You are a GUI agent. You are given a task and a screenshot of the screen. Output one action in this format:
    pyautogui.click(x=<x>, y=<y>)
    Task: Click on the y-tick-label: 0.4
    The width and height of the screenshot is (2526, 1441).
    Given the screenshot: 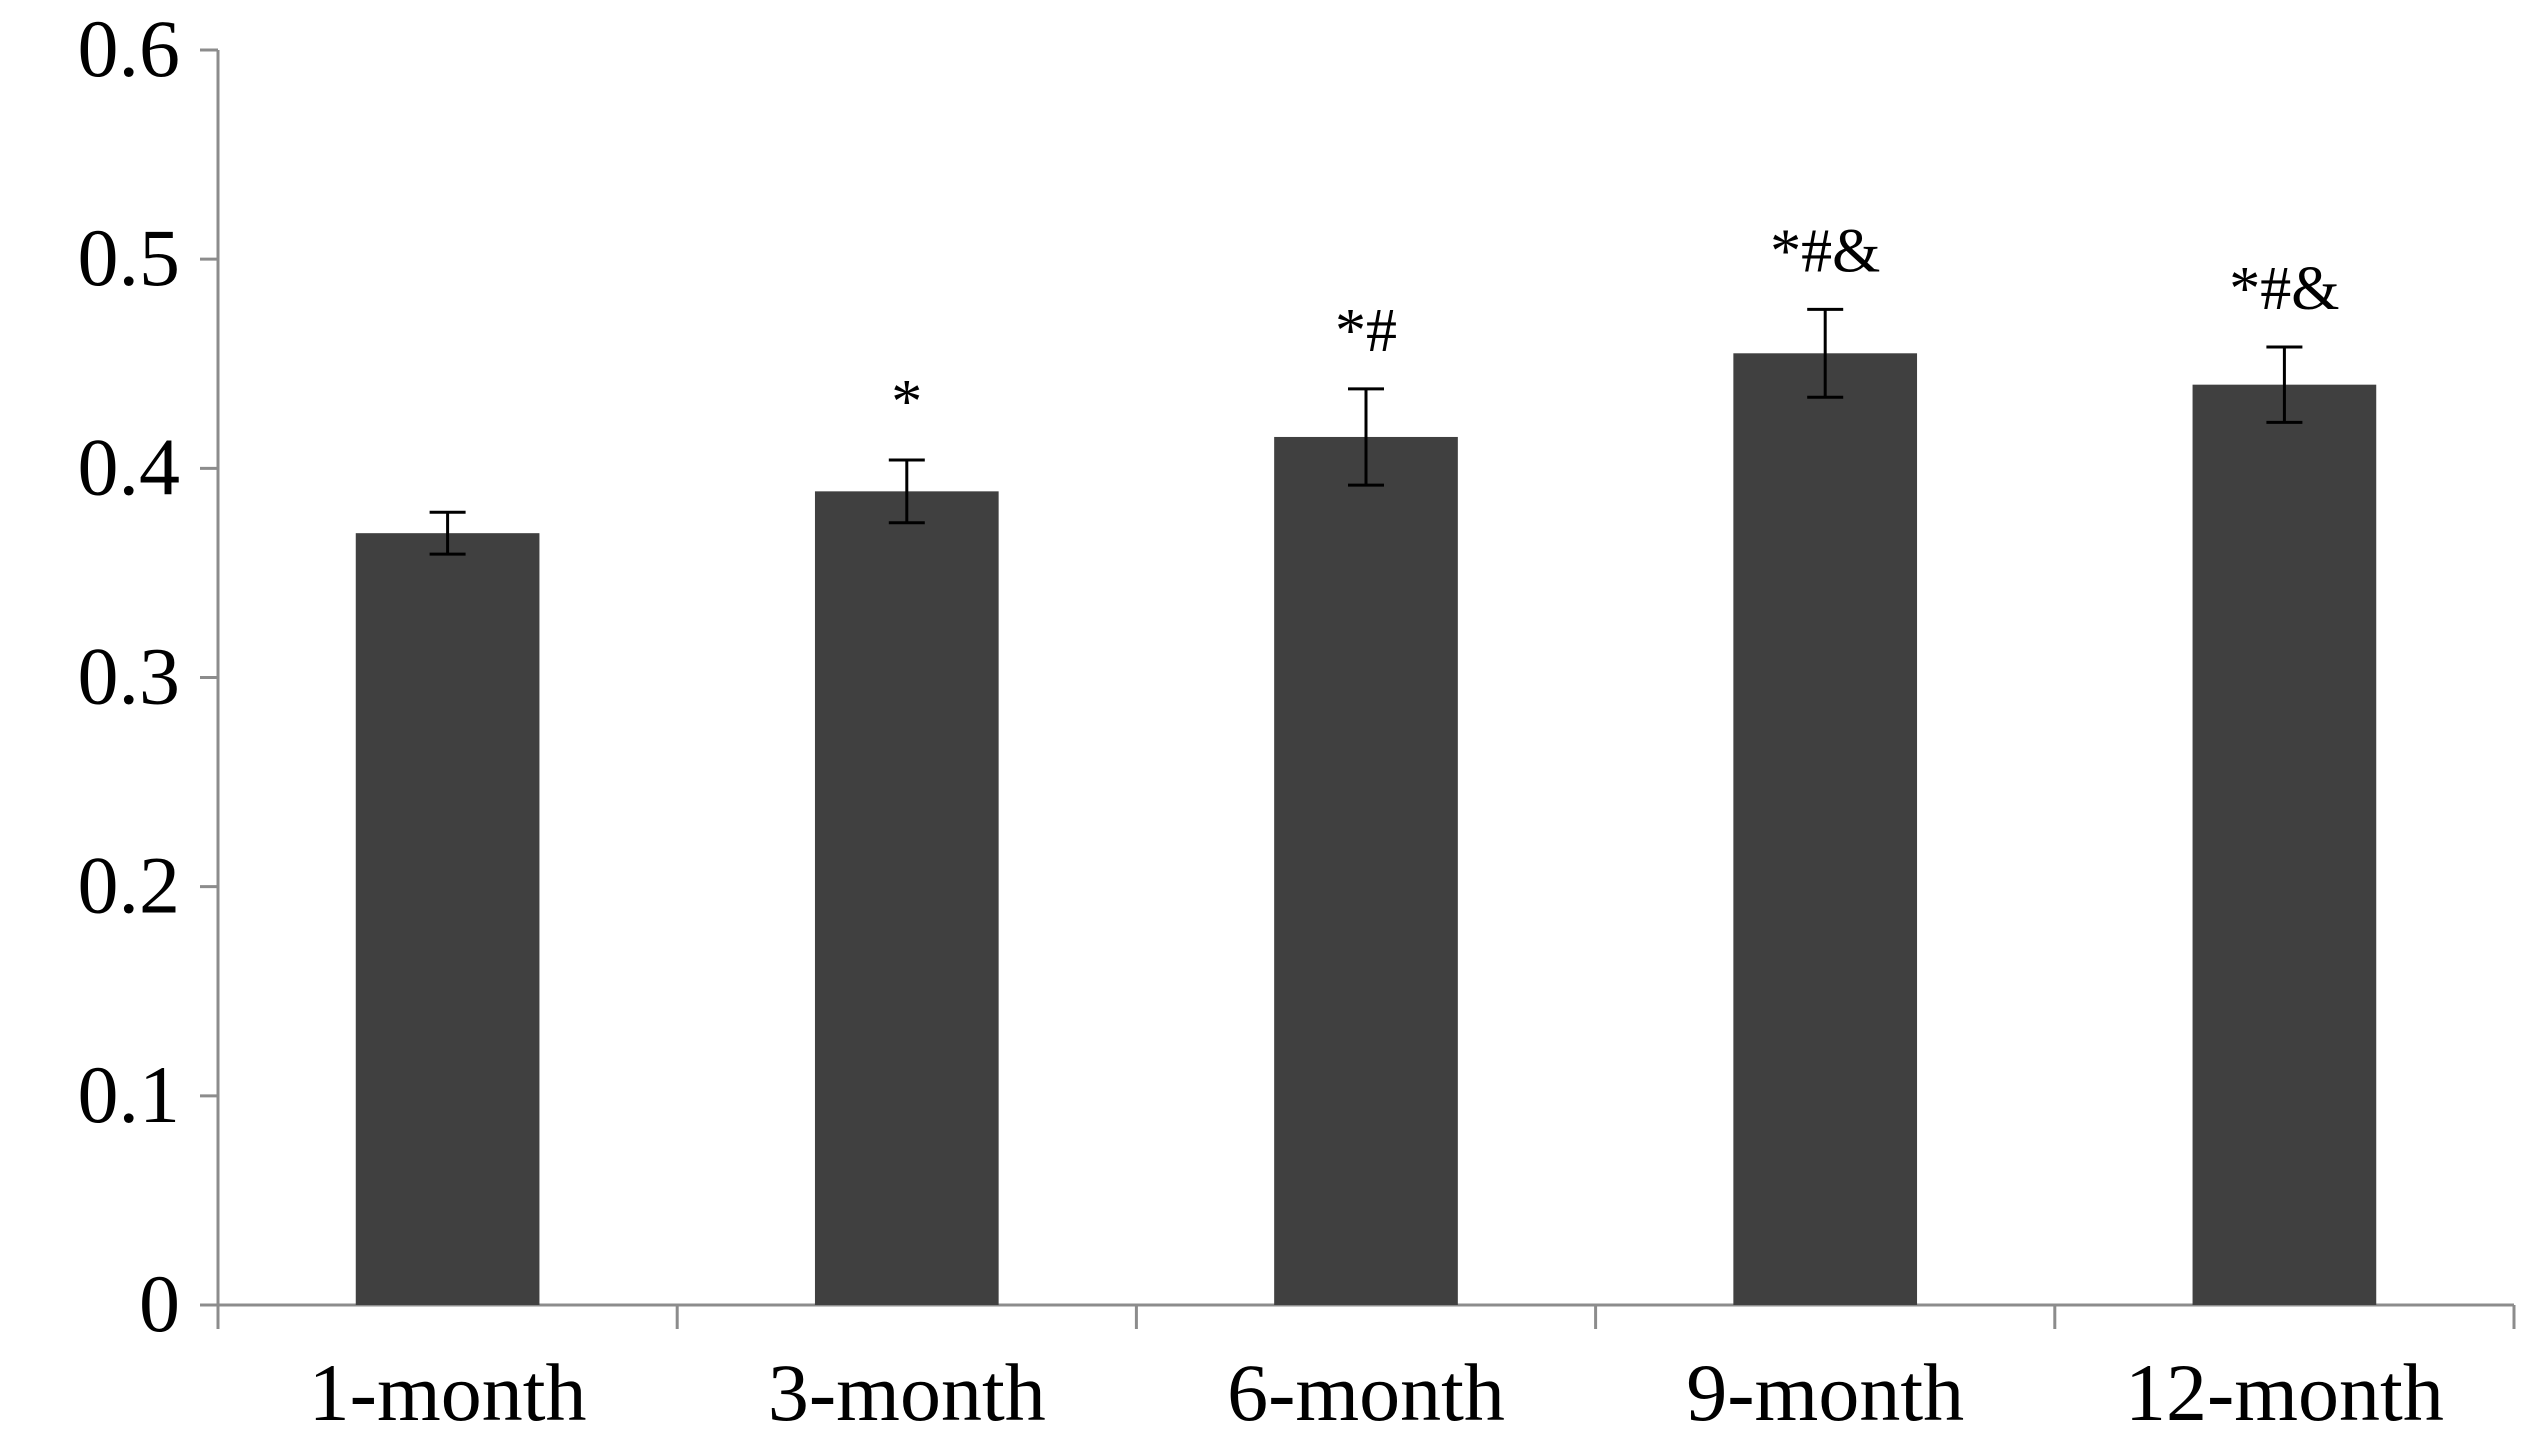 What is the action you would take?
    pyautogui.click(x=129, y=466)
    